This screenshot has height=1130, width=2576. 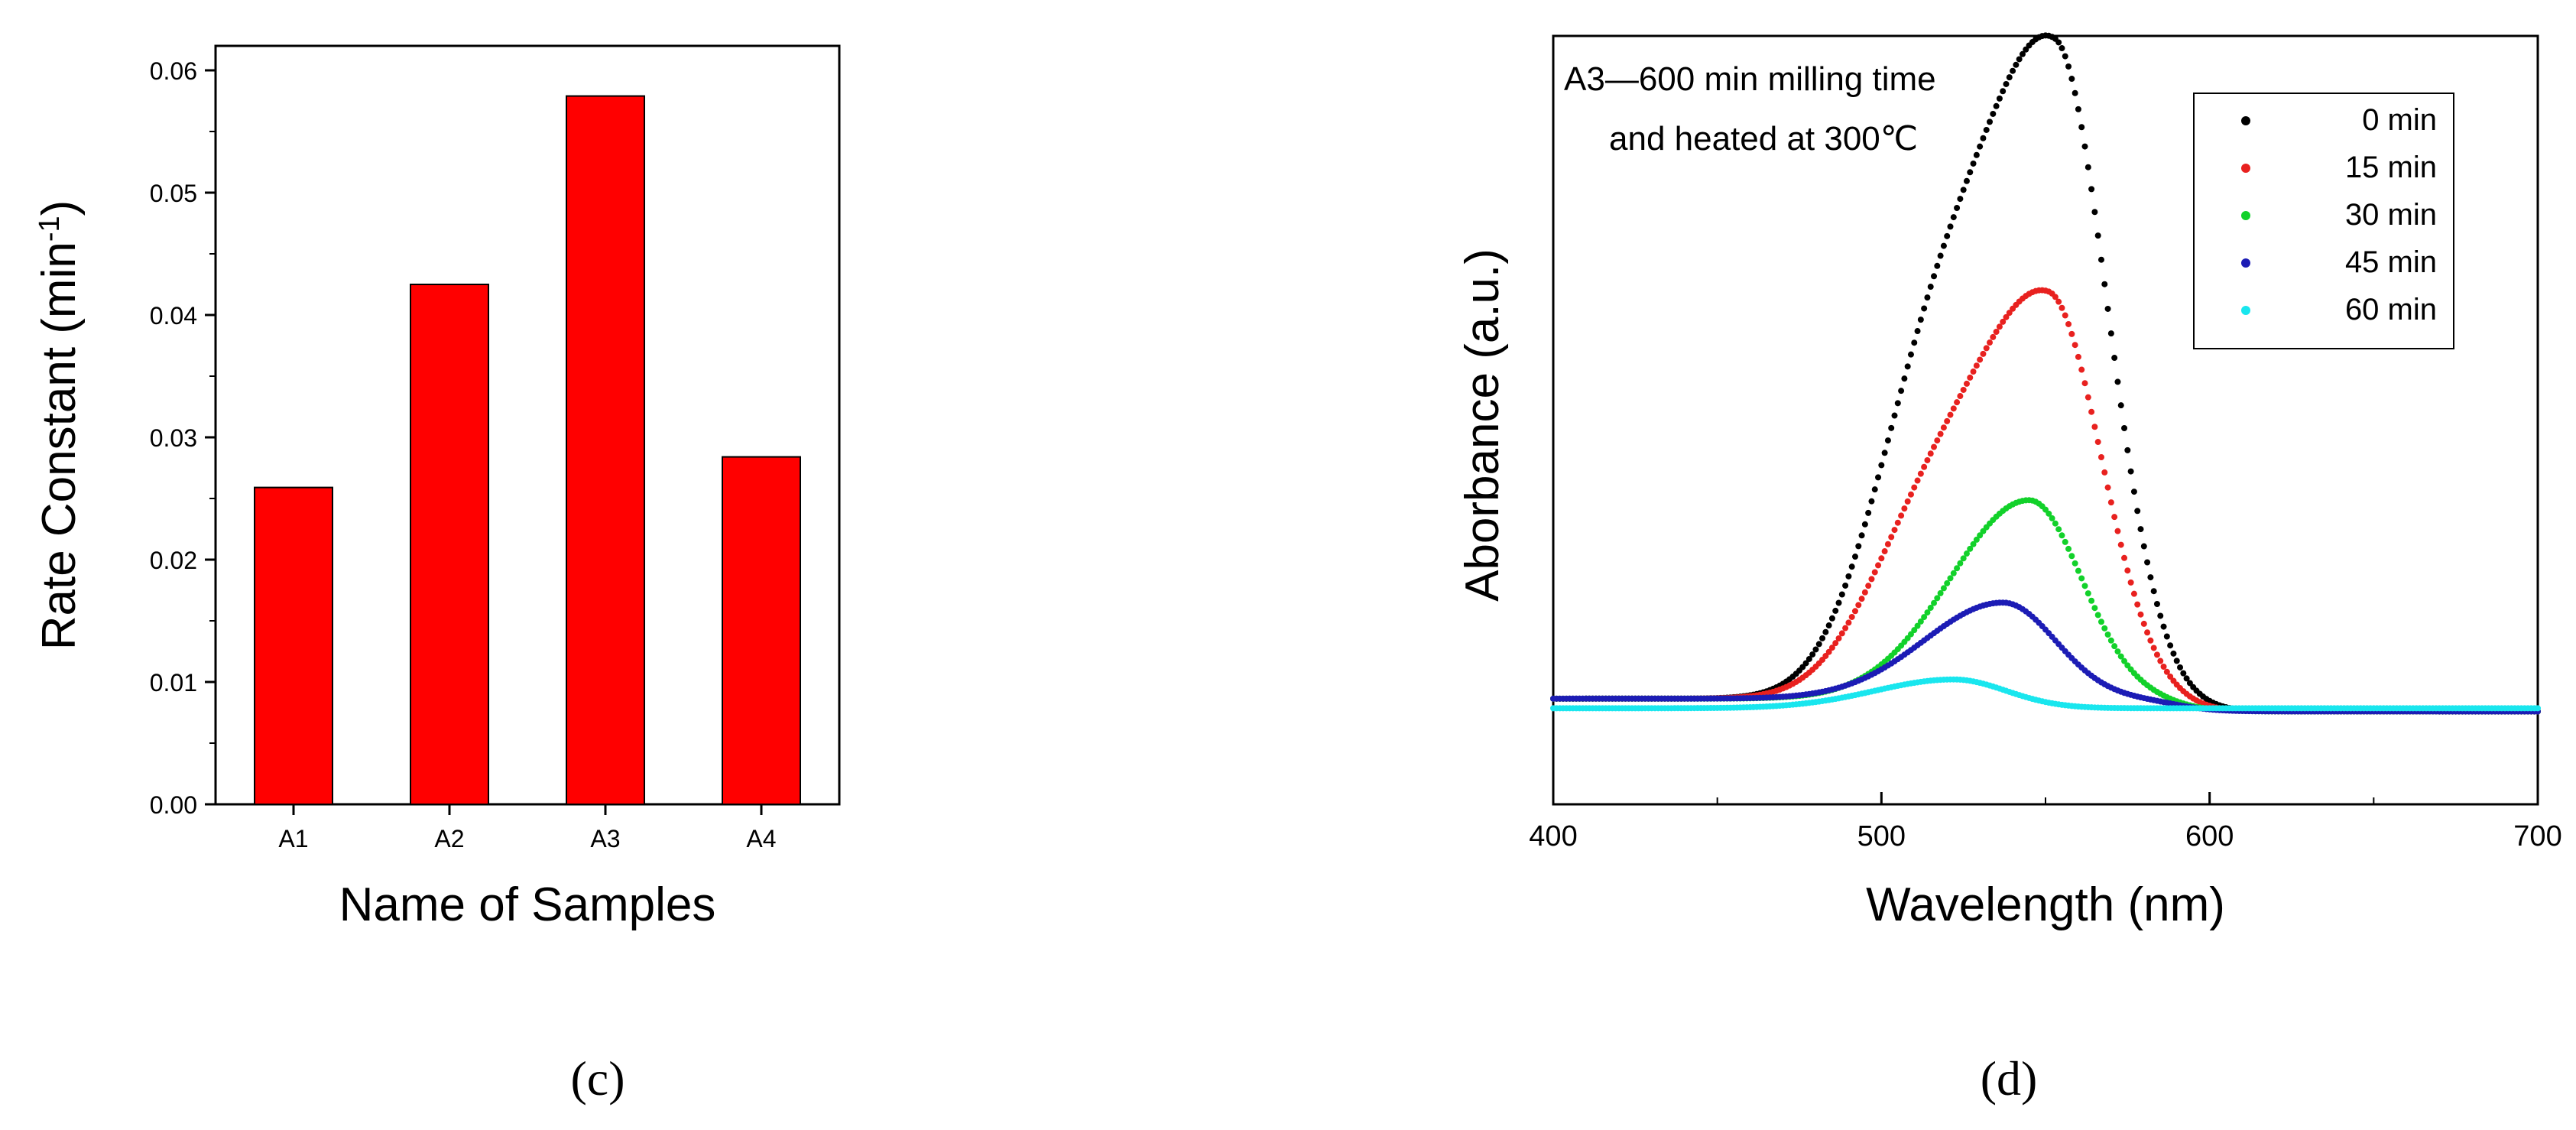 I want to click on y-axis-label: Rate Constant (min-1), so click(x=59, y=425).